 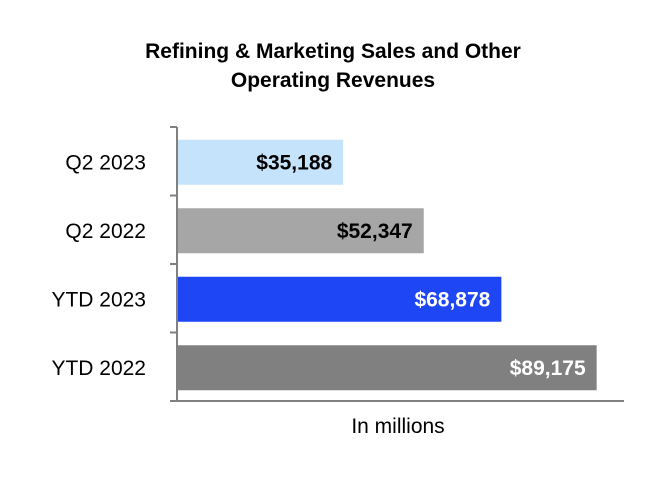 What do you see at coordinates (387, 368) in the screenshot?
I see `bar-ytd-2022` at bounding box center [387, 368].